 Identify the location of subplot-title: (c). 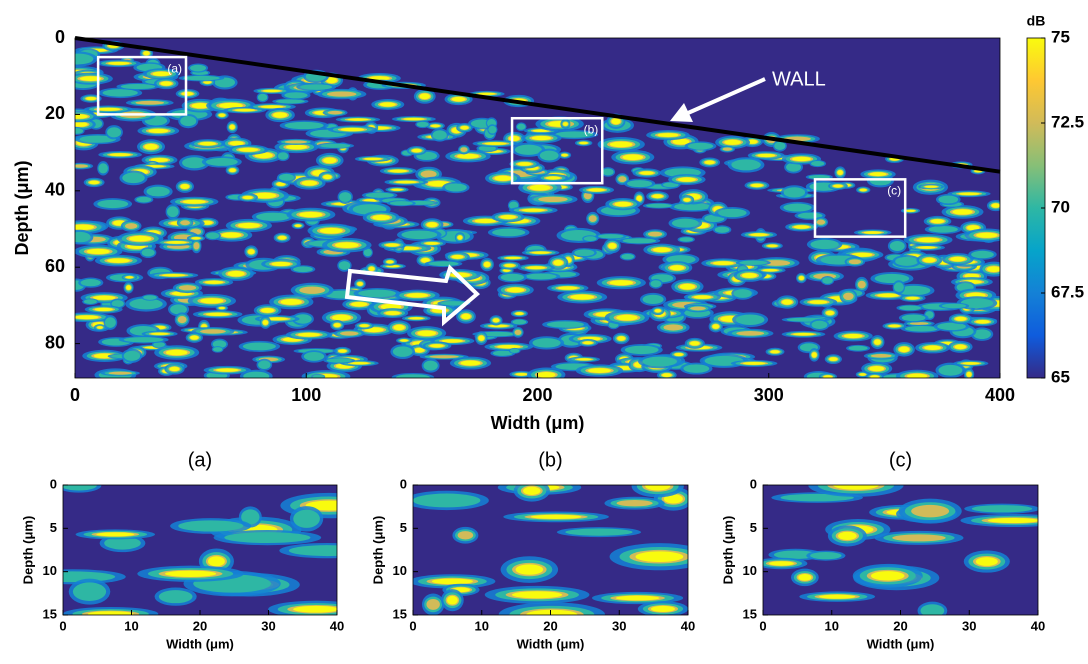
(900, 460).